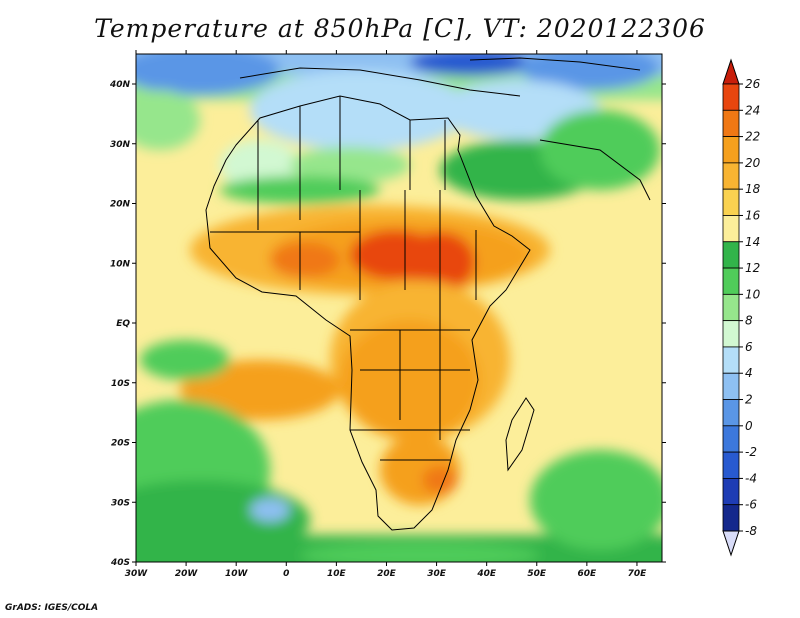 Image resolution: width=800 pixels, height=618 pixels. Describe the element at coordinates (337, 574) in the screenshot. I see `lon-tick-label: 10E` at that location.